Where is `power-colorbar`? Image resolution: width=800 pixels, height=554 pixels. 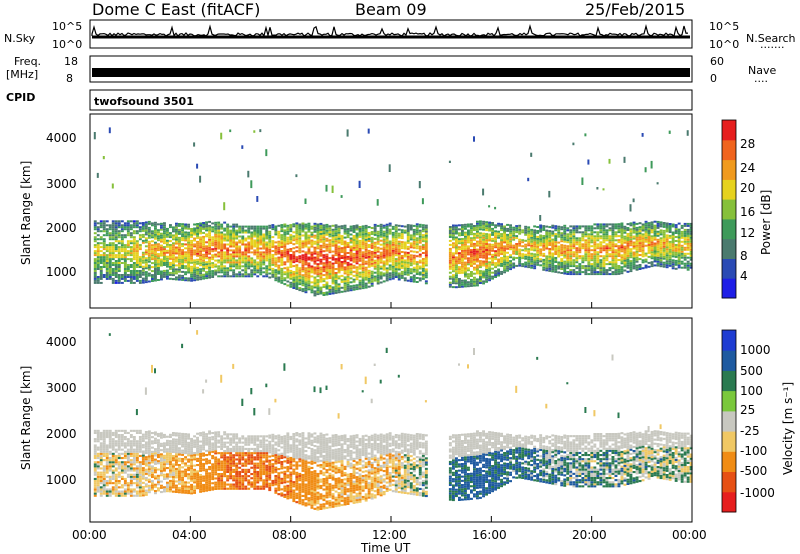 power-colorbar is located at coordinates (729, 209).